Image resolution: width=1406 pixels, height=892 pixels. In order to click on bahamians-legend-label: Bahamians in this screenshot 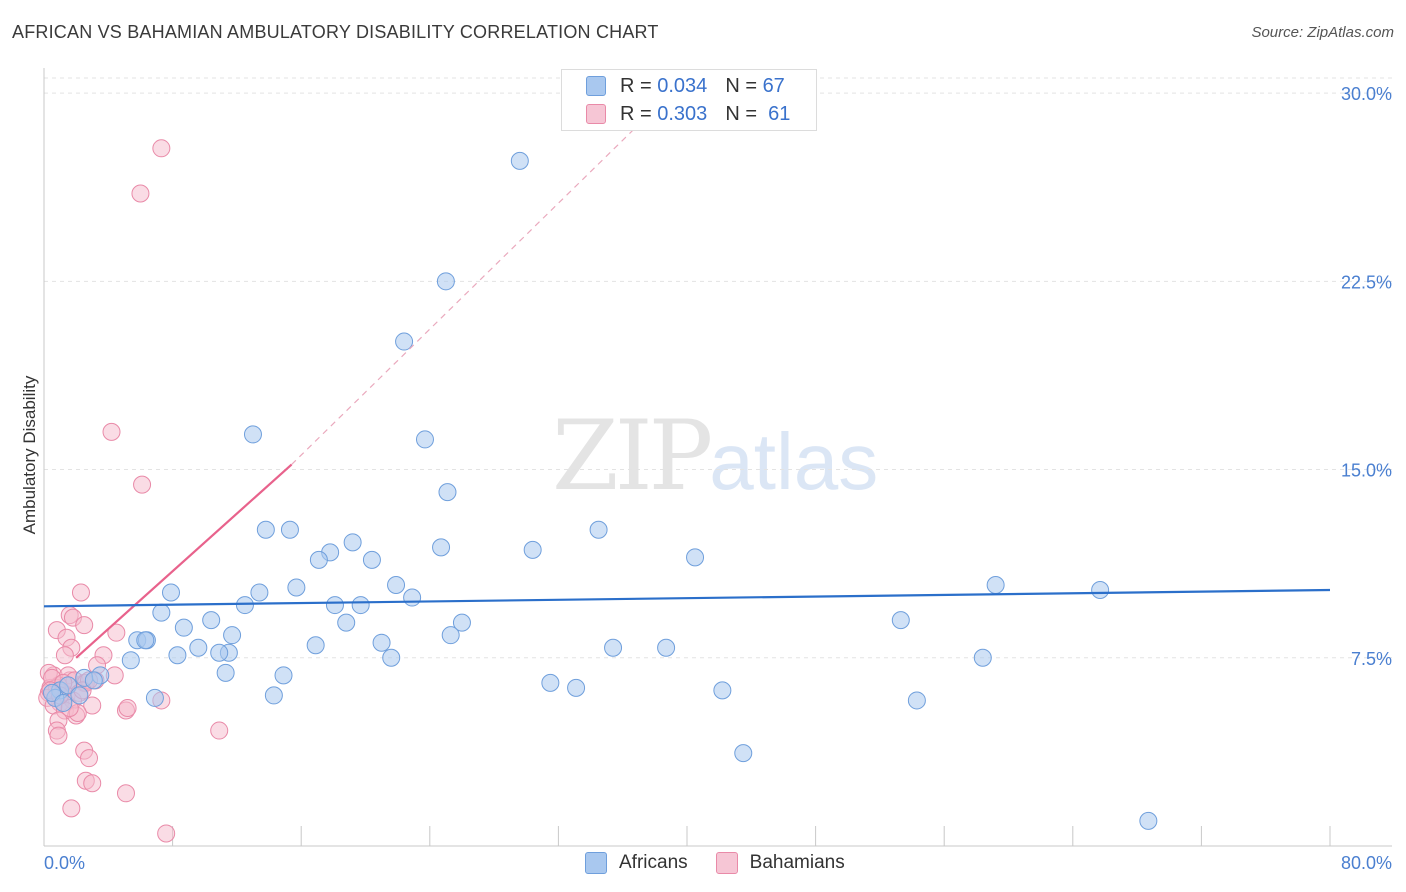, I will do `click(797, 862)`.